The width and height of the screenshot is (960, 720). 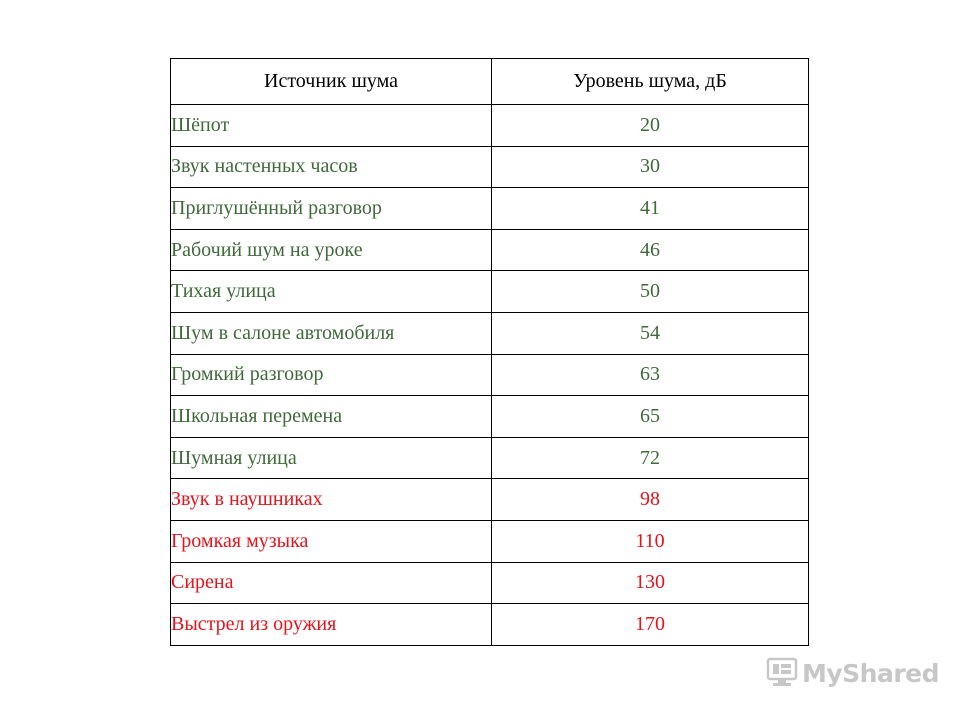 I want to click on header-noise-level: Уровень шума, дБ, so click(x=650, y=81).